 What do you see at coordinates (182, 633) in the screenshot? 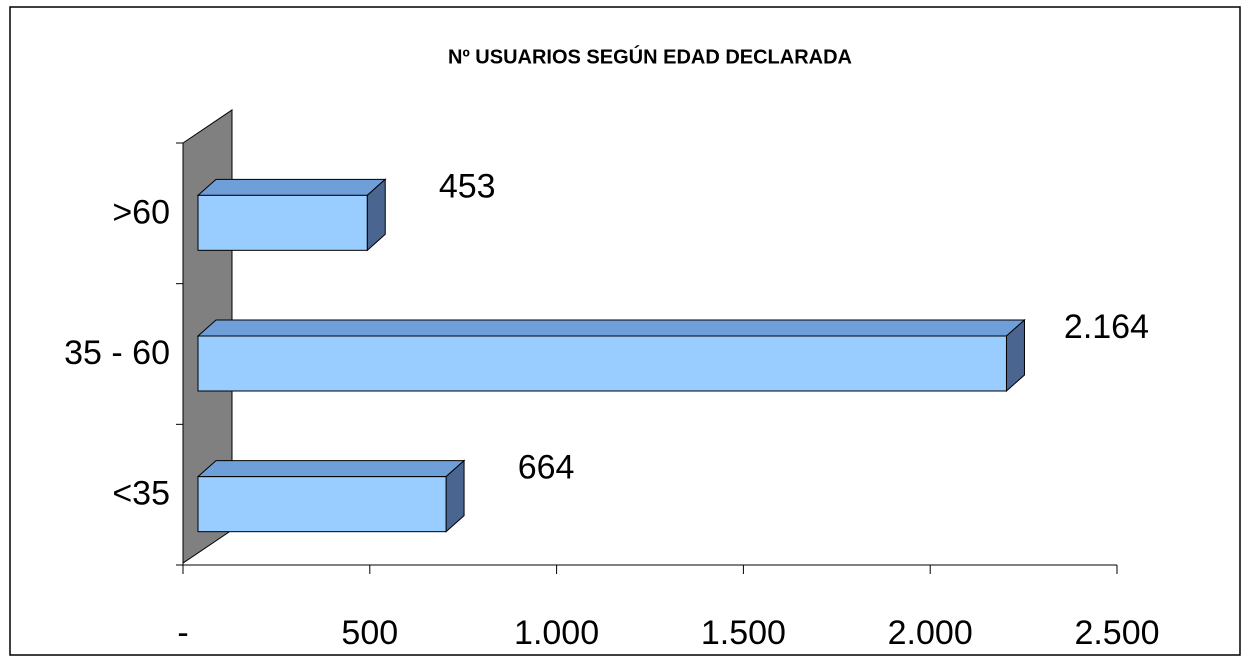
I see `x-tick-label: -` at bounding box center [182, 633].